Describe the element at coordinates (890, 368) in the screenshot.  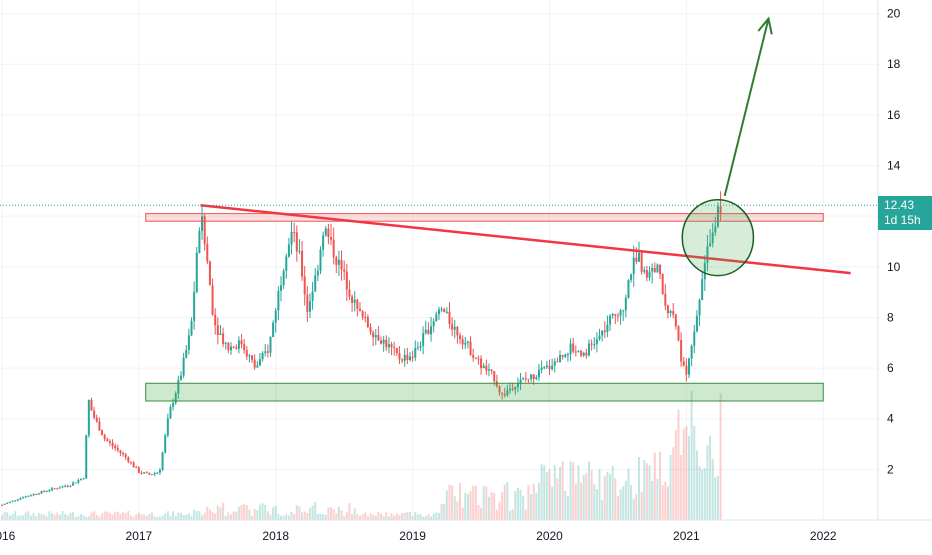
I see `y-tick-label: 6` at that location.